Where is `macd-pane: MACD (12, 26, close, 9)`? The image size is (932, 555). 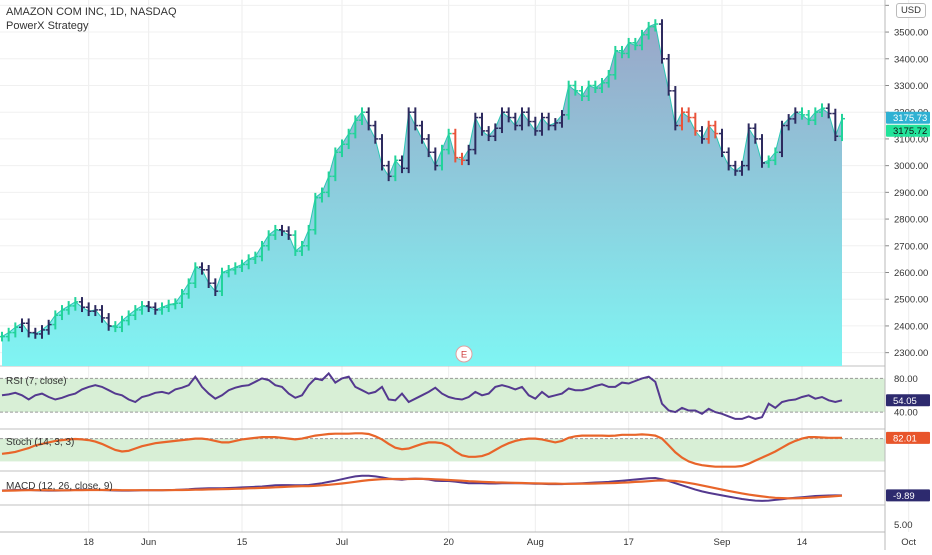
macd-pane: MACD (12, 26, close, 9) is located at coordinates (422, 488).